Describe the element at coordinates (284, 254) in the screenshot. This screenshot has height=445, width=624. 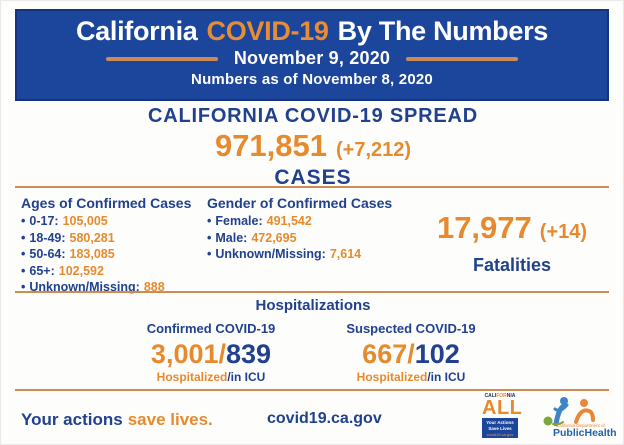
I see `list-item: • Unknown/Missing: 7,614` at that location.